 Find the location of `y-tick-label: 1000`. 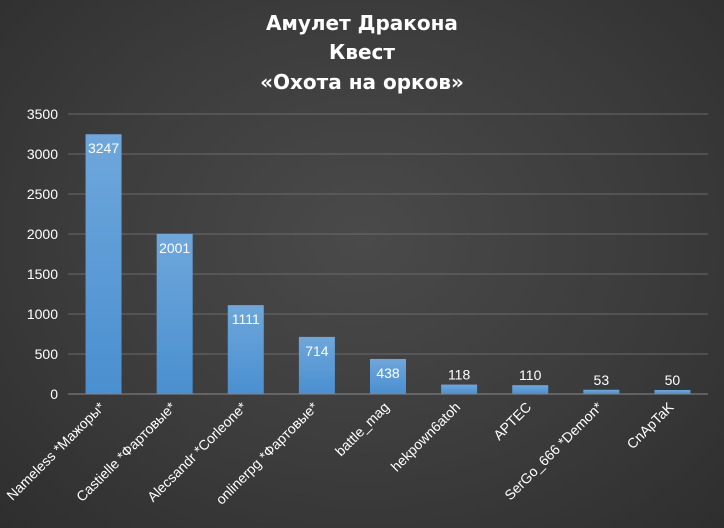

y-tick-label: 1000 is located at coordinates (42, 314).